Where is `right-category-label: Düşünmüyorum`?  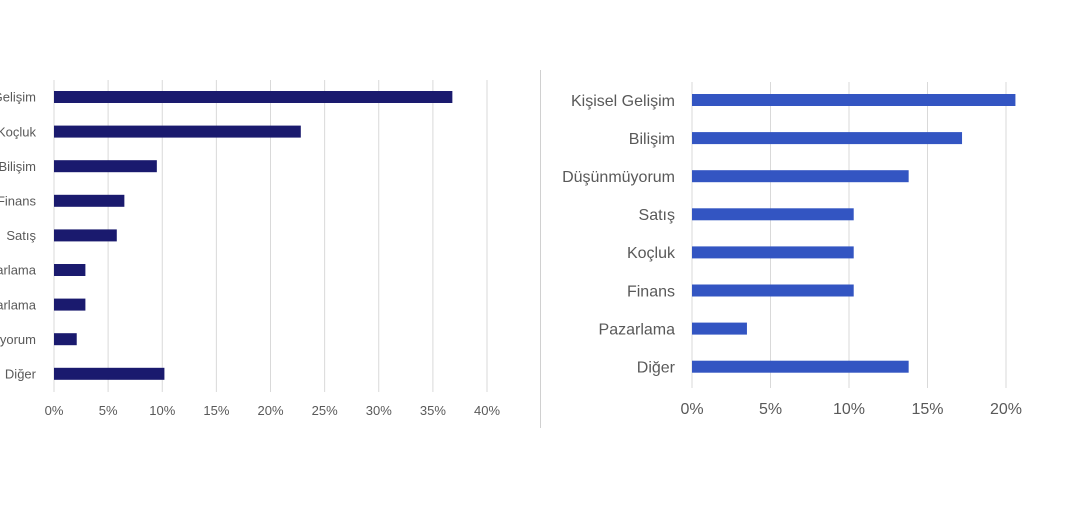
right-category-label: Düşünmüyorum is located at coordinates (618, 177).